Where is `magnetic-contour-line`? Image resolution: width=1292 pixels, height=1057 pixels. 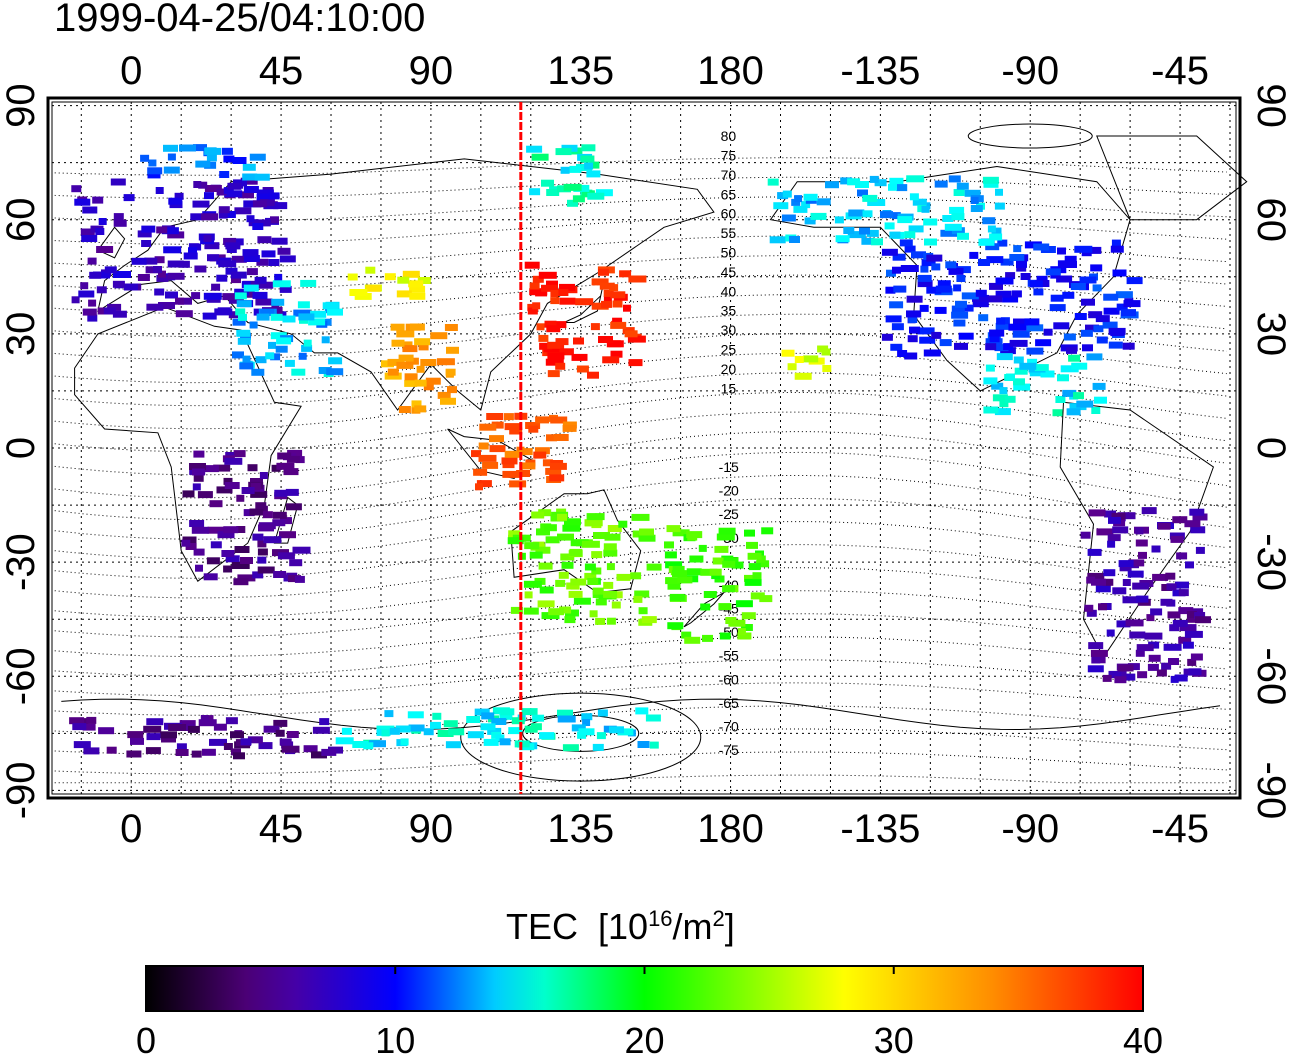
magnetic-contour-line is located at coordinates (640, 779).